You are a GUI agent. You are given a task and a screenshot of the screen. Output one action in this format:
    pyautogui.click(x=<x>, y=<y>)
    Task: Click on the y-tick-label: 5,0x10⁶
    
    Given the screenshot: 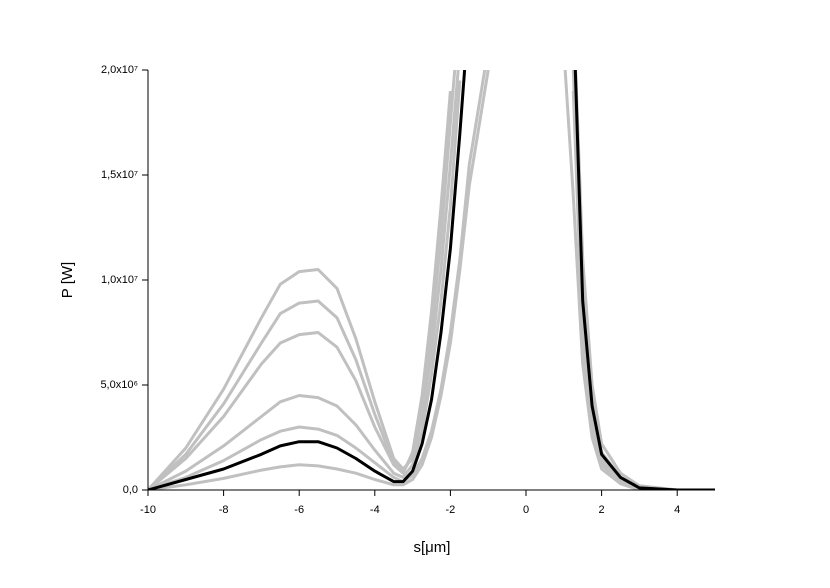 What is the action you would take?
    pyautogui.click(x=119, y=385)
    